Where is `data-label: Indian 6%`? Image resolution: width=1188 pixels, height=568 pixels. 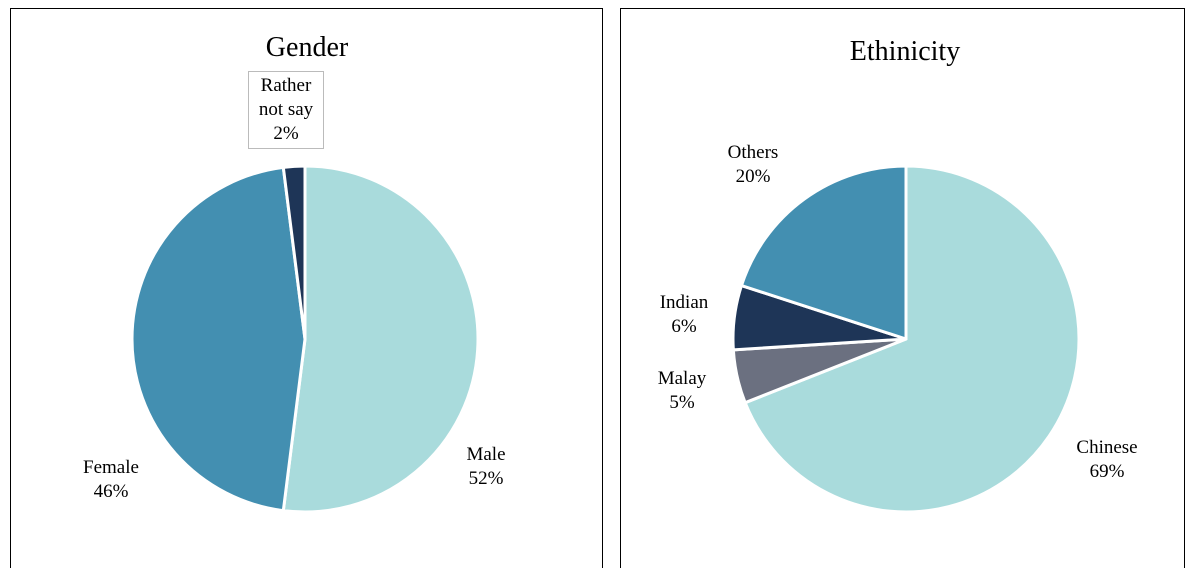
data-label: Indian 6% is located at coordinates (684, 315).